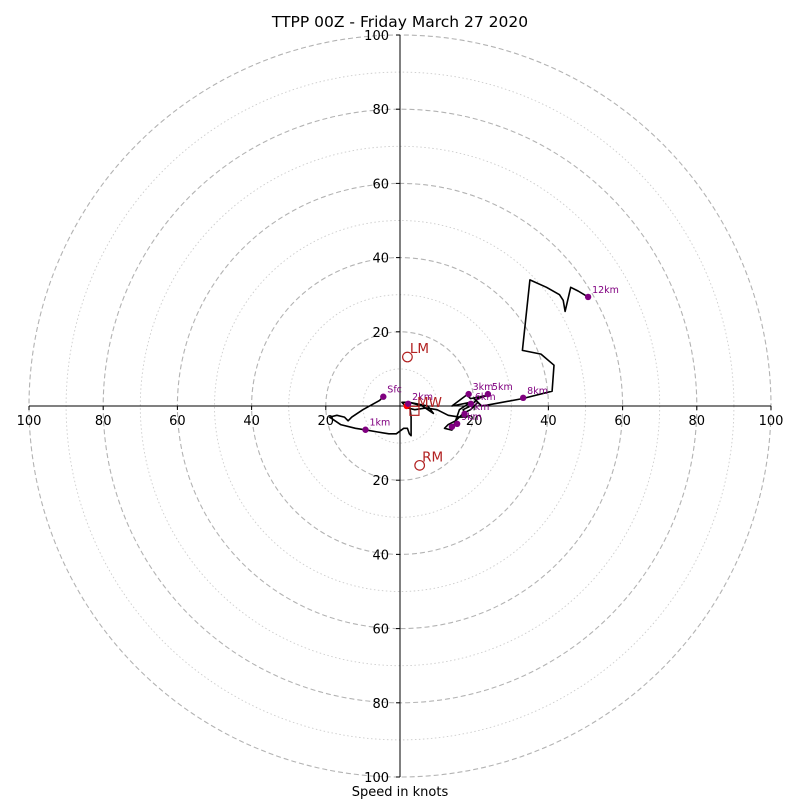 The width and height of the screenshot is (800, 800). Describe the element at coordinates (394, 390) in the screenshot. I see `height-label: Sfc` at that location.